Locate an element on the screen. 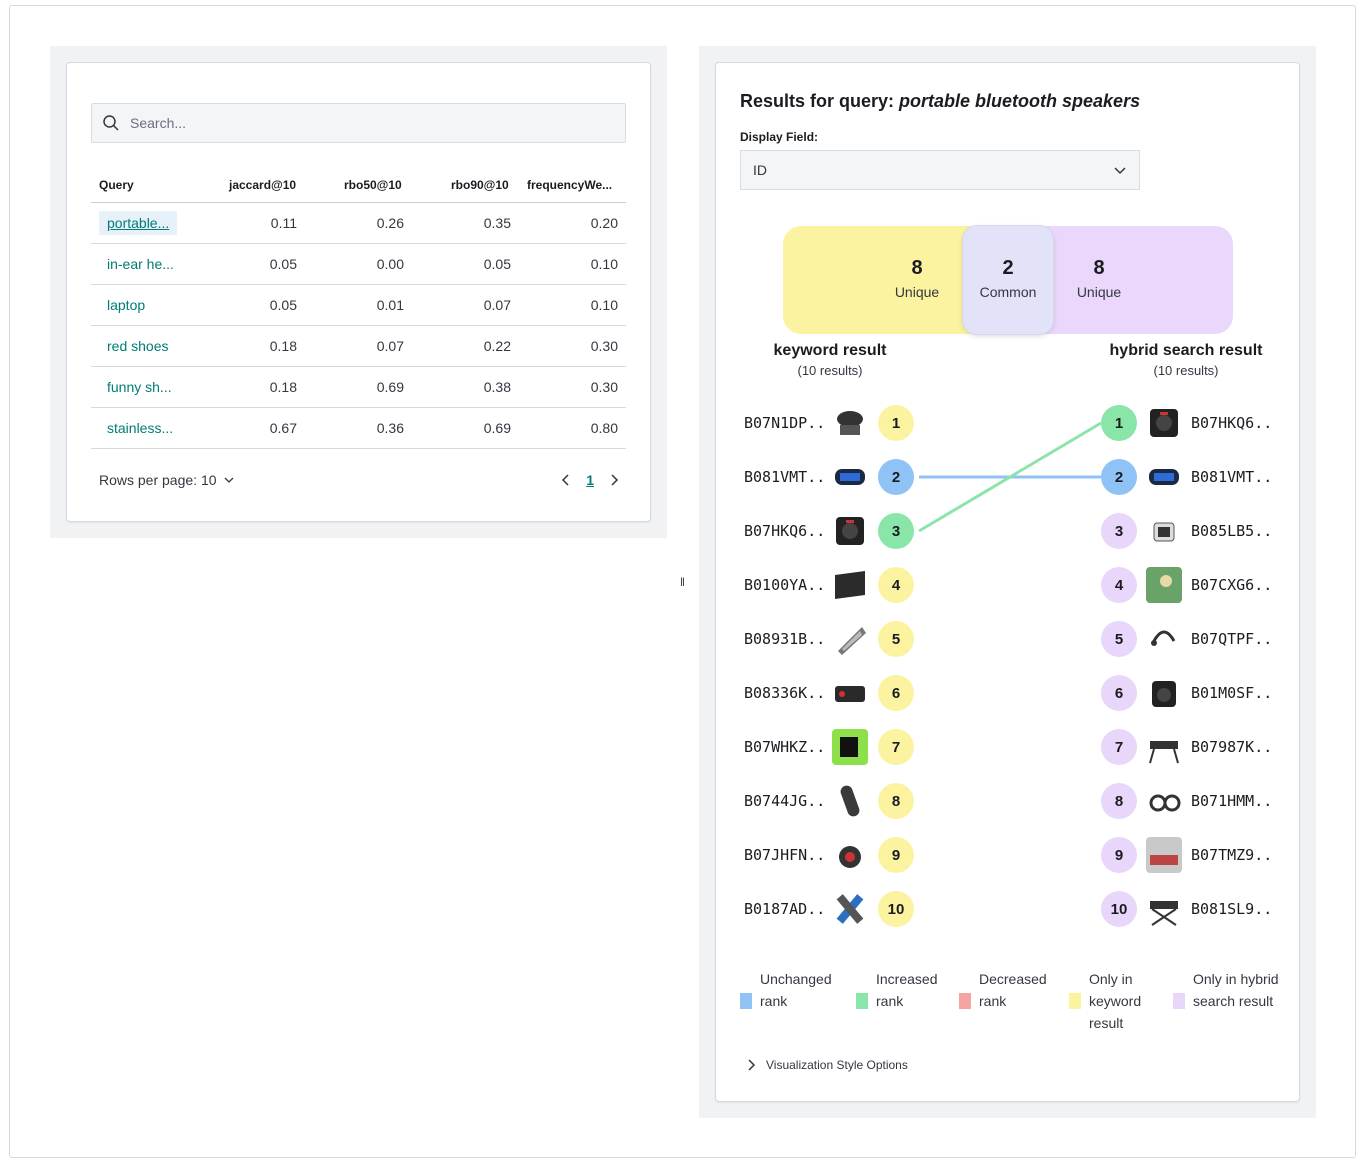 The width and height of the screenshot is (1367, 1169). jaccard-value: 0.67 is located at coordinates (283, 428).